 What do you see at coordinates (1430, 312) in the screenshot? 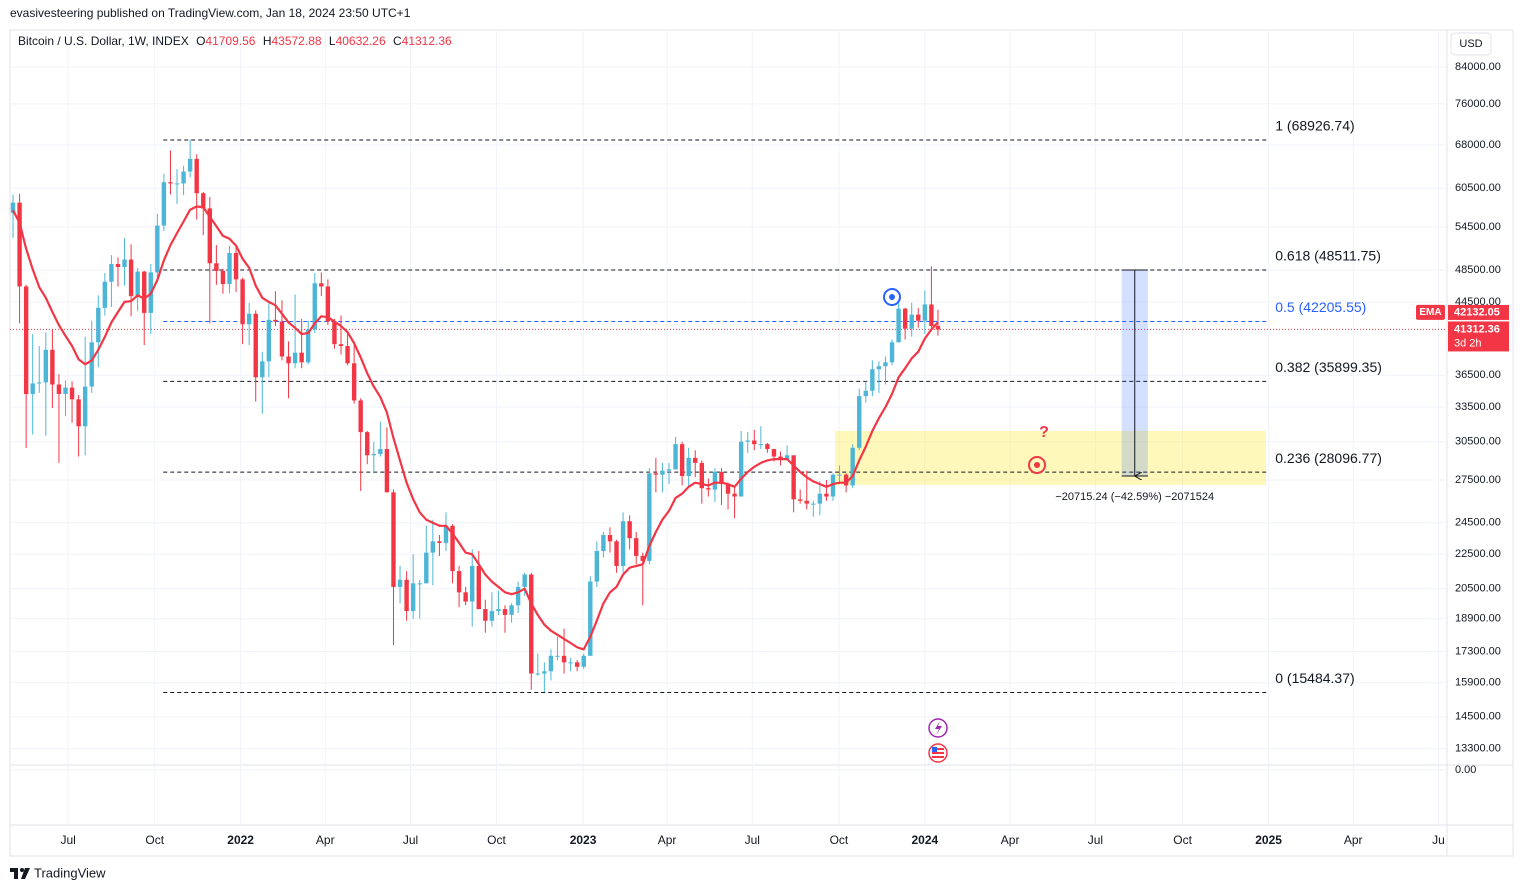
I see `ema-tag-box` at bounding box center [1430, 312].